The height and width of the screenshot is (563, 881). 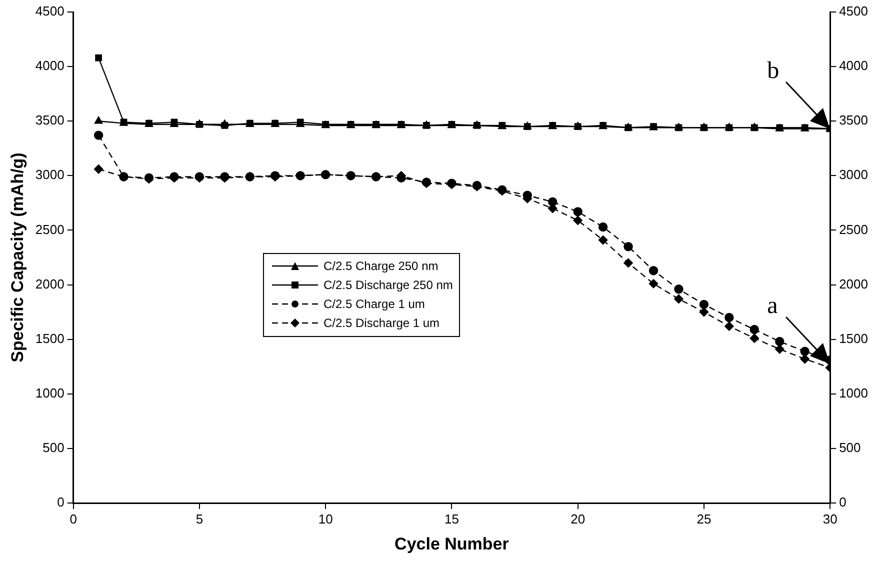 I want to click on y-tick-label: 4500, so click(x=49, y=11).